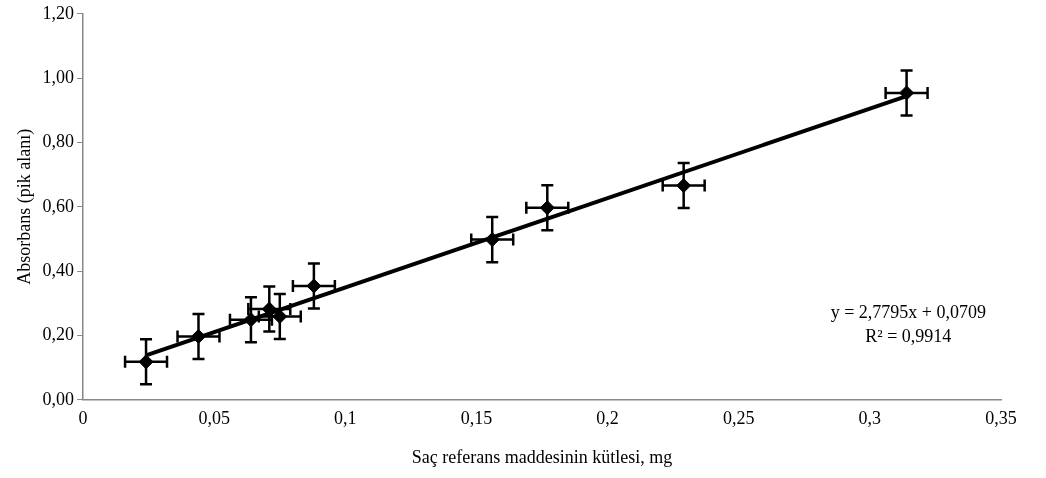 This screenshot has width=1046, height=478. Describe the element at coordinates (870, 418) in the screenshot. I see `x-tick-label: 0,3` at that location.